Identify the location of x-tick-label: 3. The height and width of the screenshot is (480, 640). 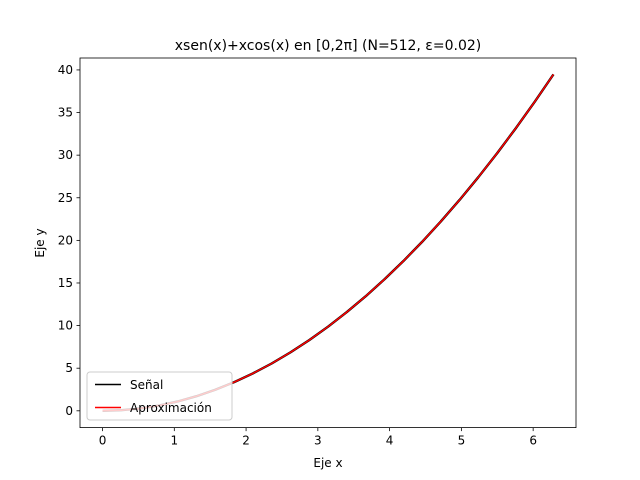
(318, 441).